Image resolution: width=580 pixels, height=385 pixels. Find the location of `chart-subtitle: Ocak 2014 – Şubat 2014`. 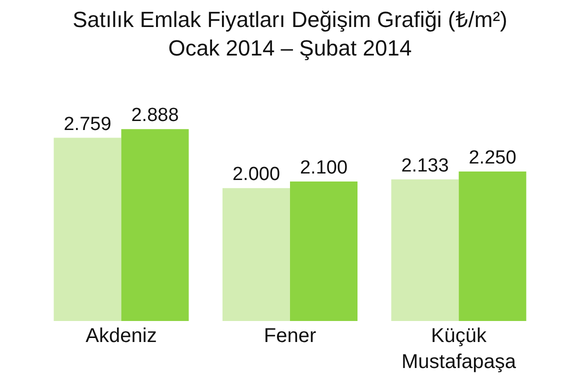

chart-subtitle: Ocak 2014 – Şubat 2014 is located at coordinates (290, 48).